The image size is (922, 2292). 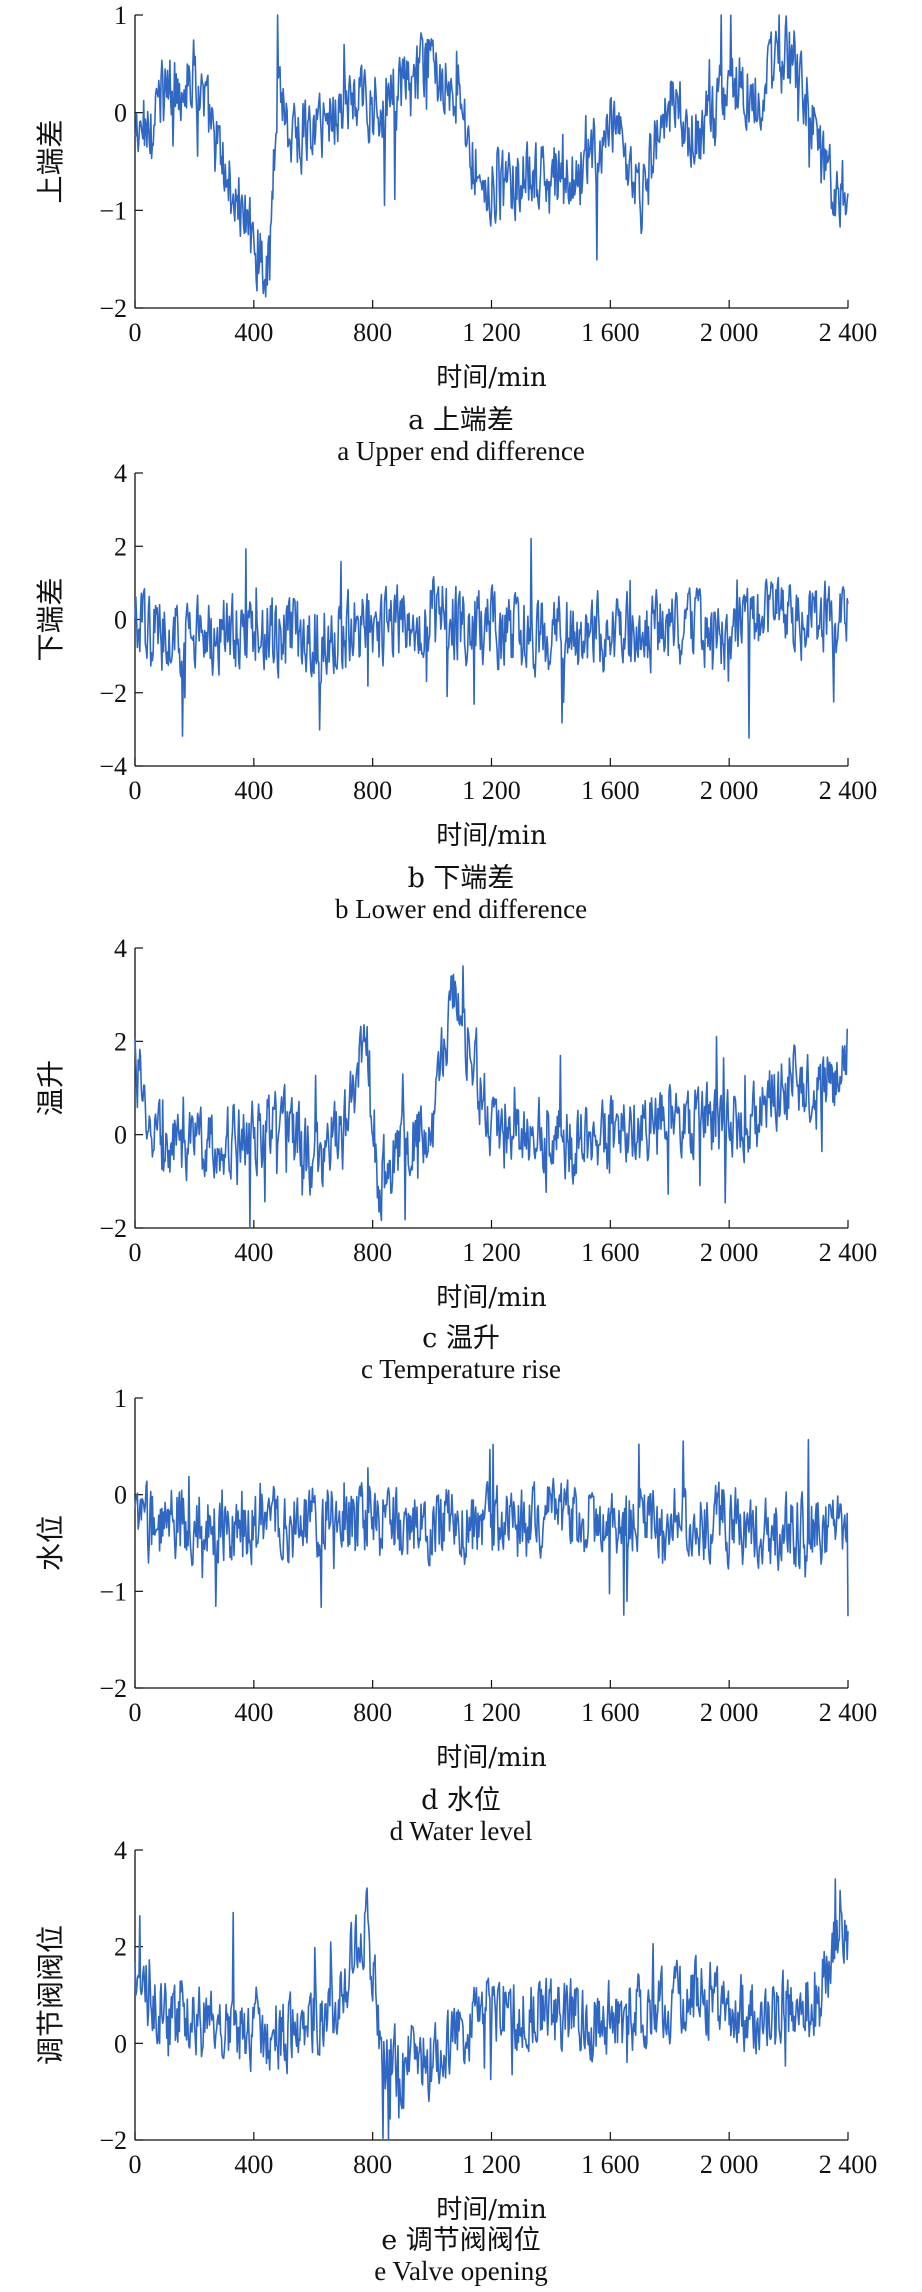 I want to click on caption-cn-d: d 水位, so click(x=461, y=1800).